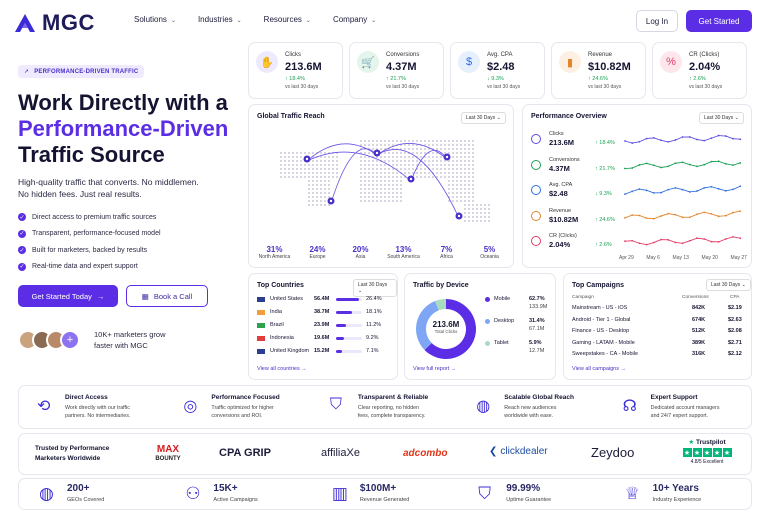 The image size is (768, 512). What do you see at coordinates (719, 21) in the screenshot?
I see `get-started-button: Get Started` at bounding box center [719, 21].